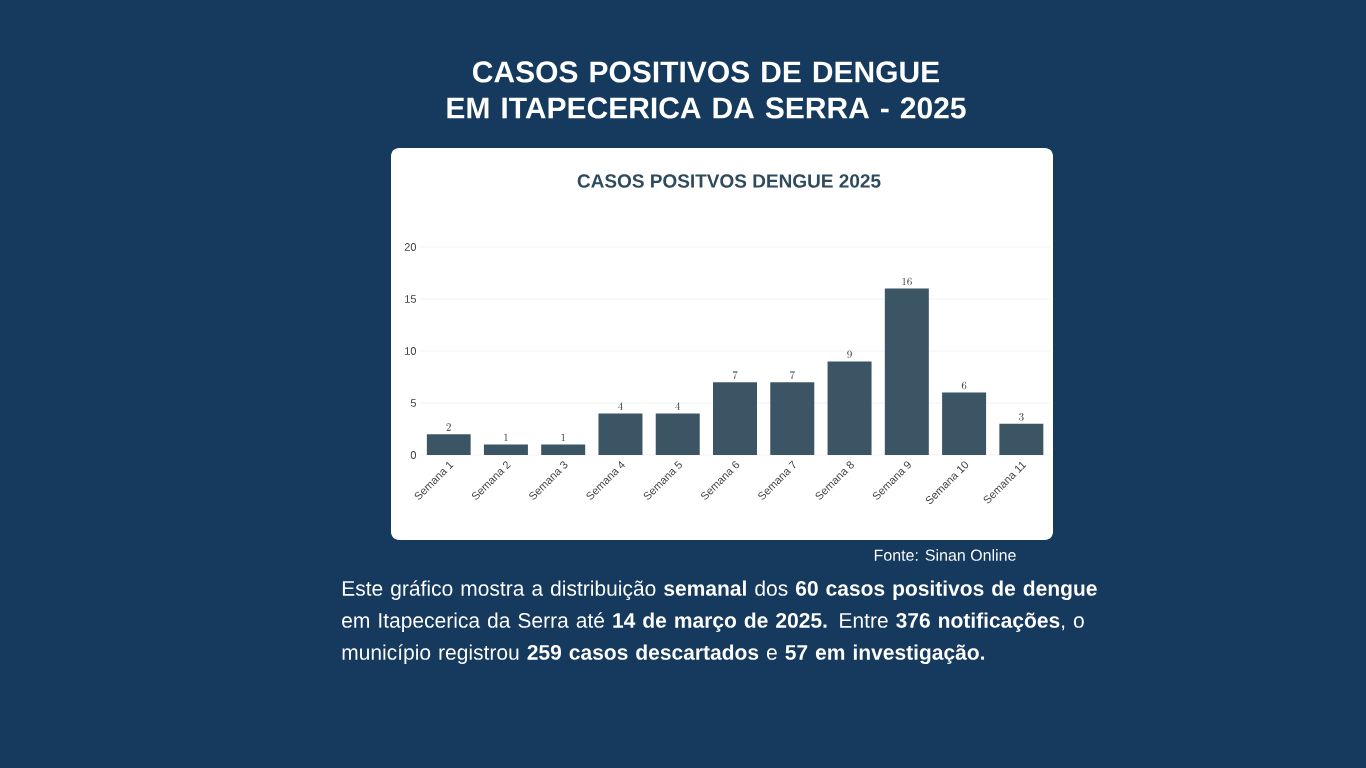 The height and width of the screenshot is (768, 1366). I want to click on chart-title: CASOS POSITIVOS DE DENGUE EM ITAPECERICA DA SERRA - 2025, so click(706, 90).